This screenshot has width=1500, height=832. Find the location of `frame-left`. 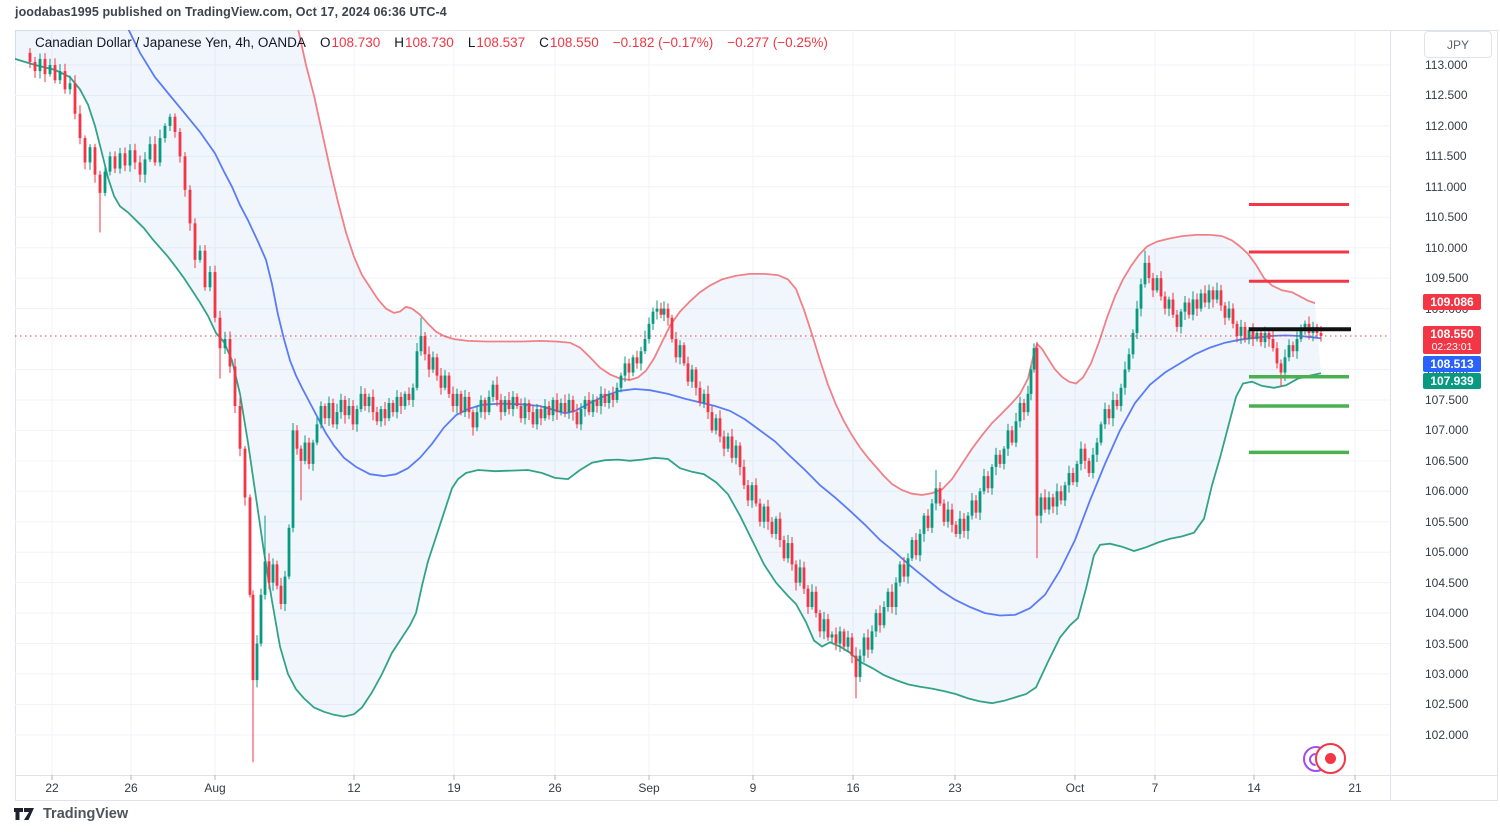

frame-left is located at coordinates (15, 415).